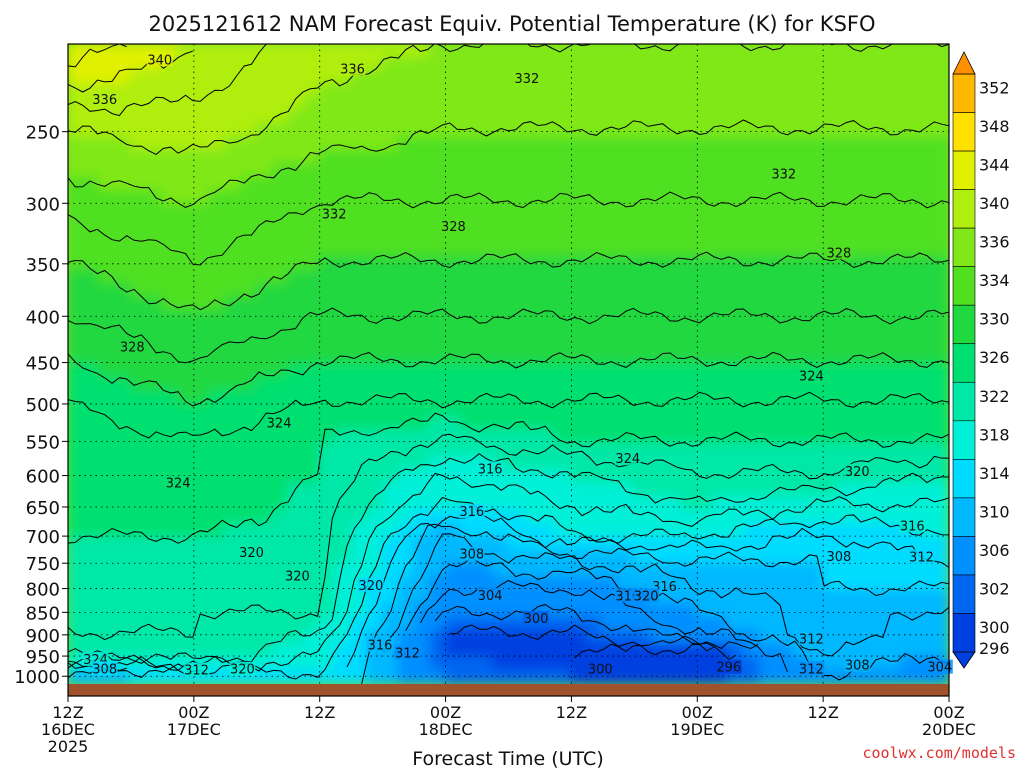 The width and height of the screenshot is (1024, 768). What do you see at coordinates (334, 214) in the screenshot?
I see `contour-label: 332` at bounding box center [334, 214].